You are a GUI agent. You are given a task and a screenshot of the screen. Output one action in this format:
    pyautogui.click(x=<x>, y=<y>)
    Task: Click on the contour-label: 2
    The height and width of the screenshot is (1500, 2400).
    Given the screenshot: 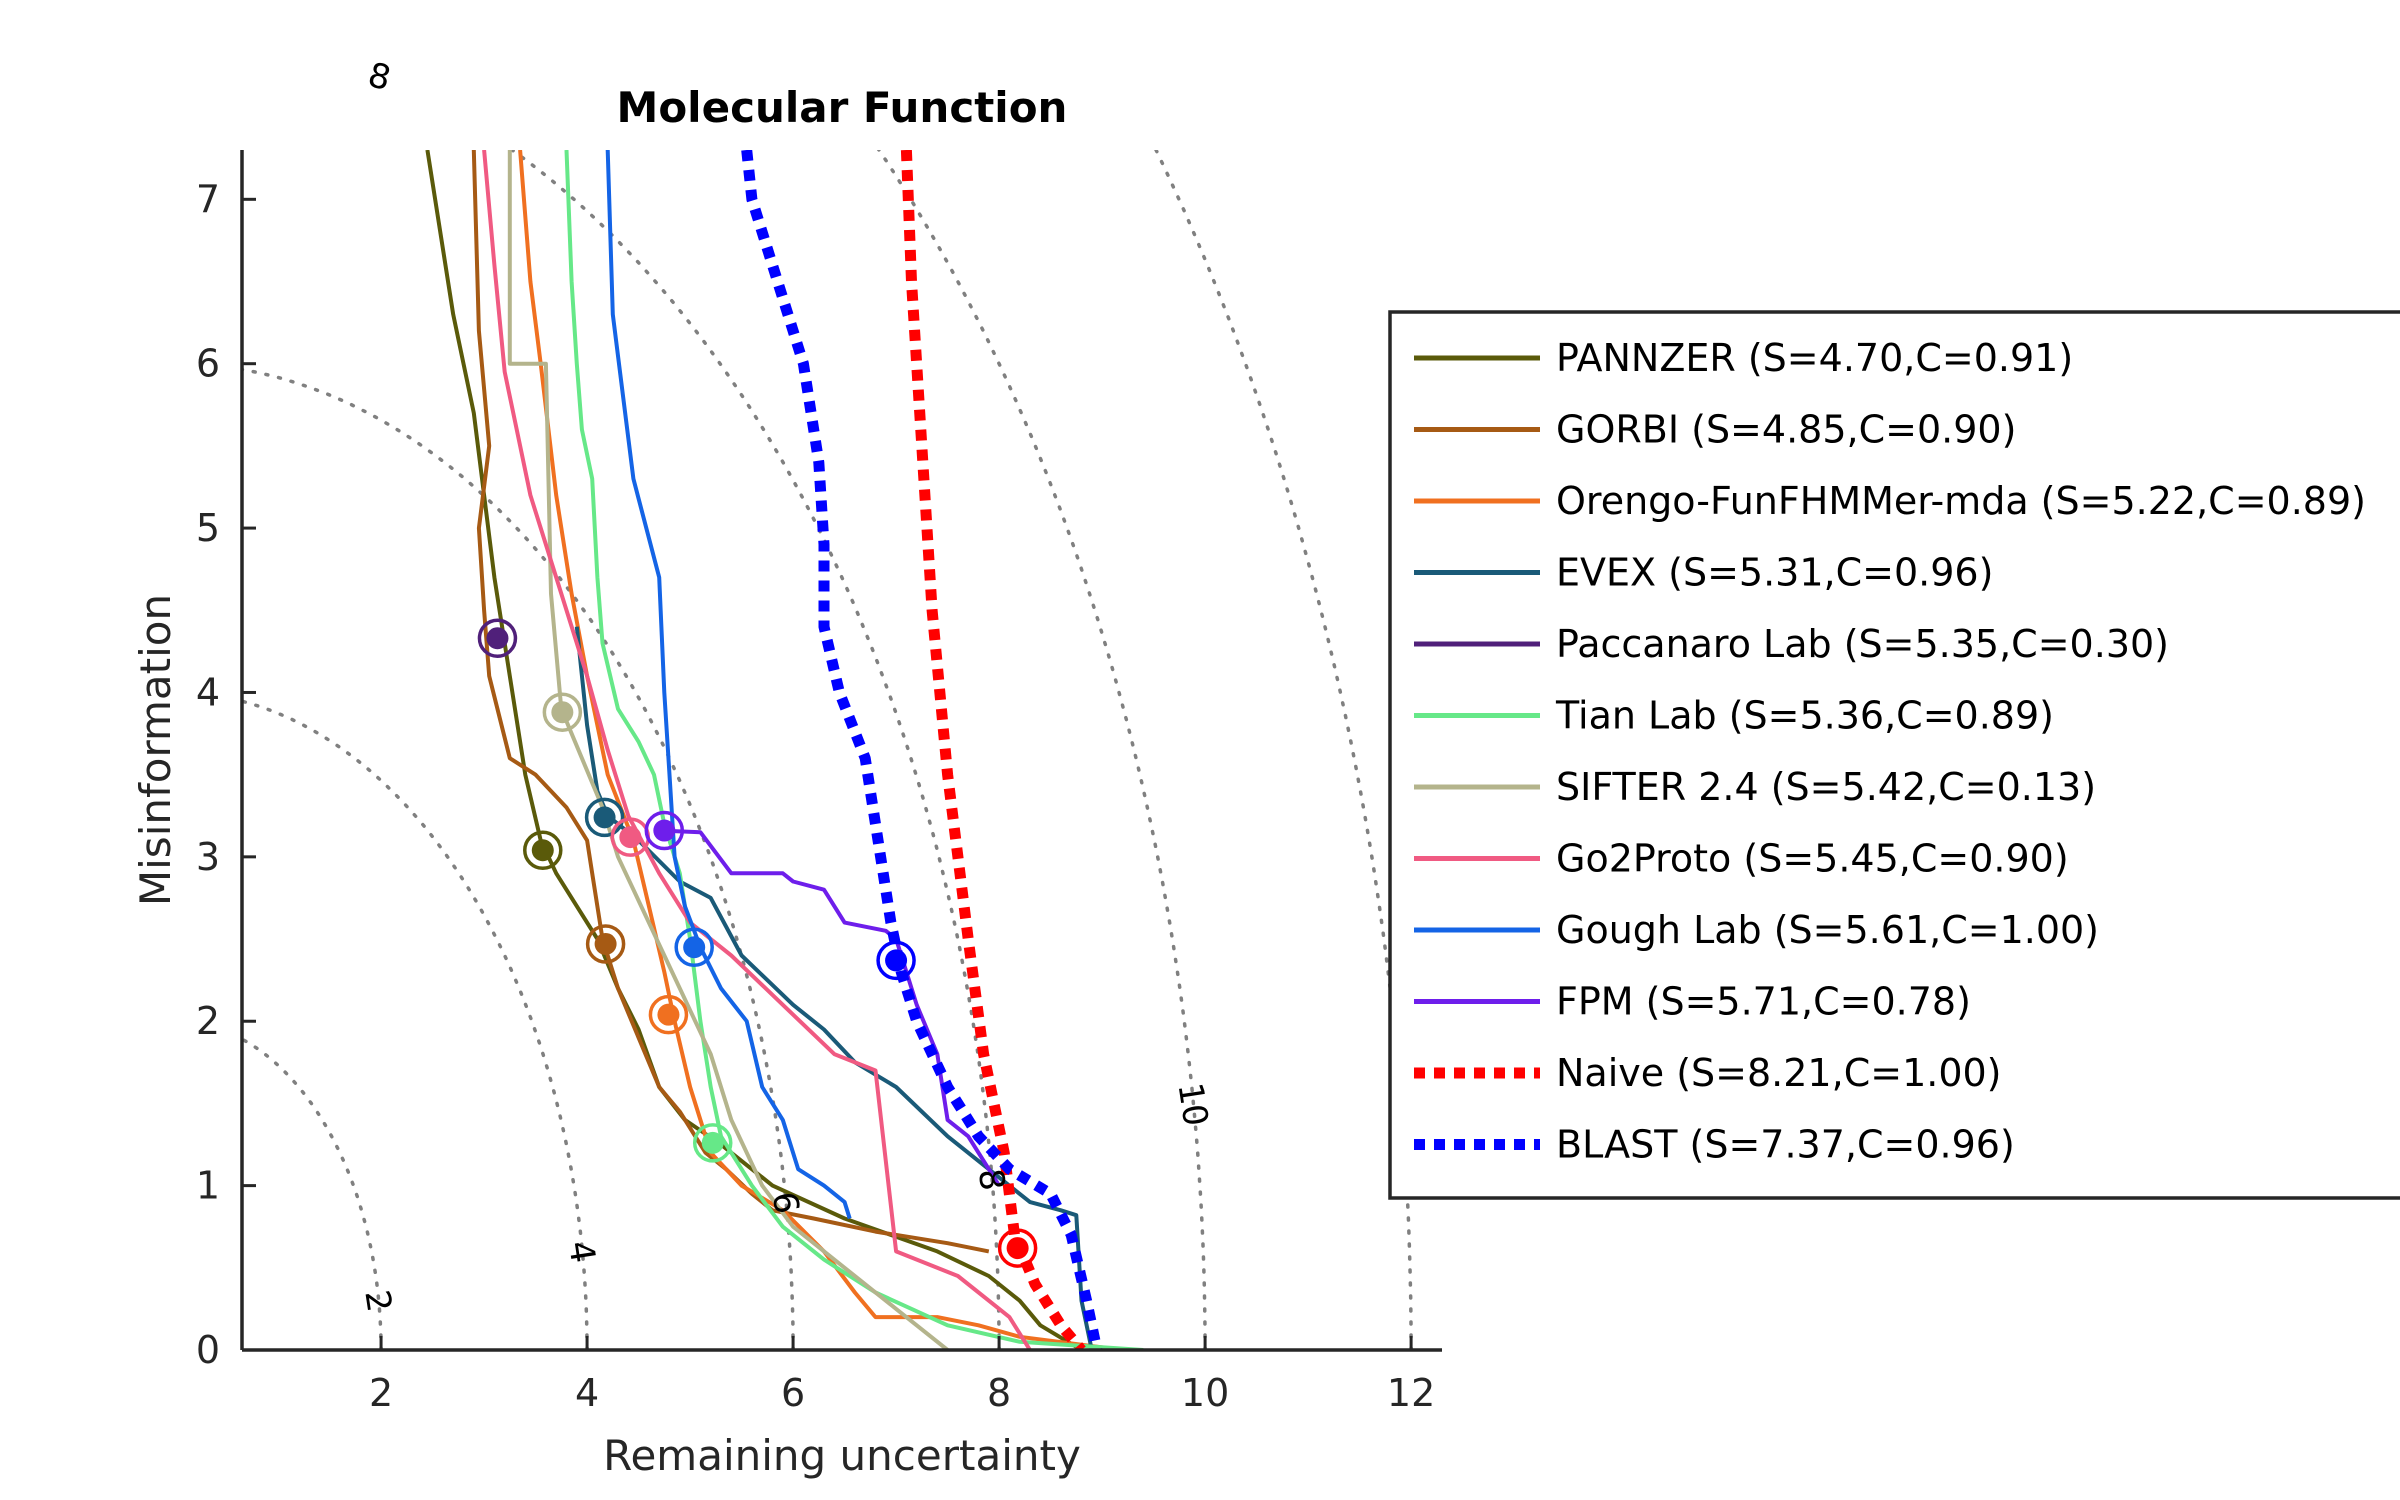 What is the action you would take?
    pyautogui.click(x=377, y=1300)
    